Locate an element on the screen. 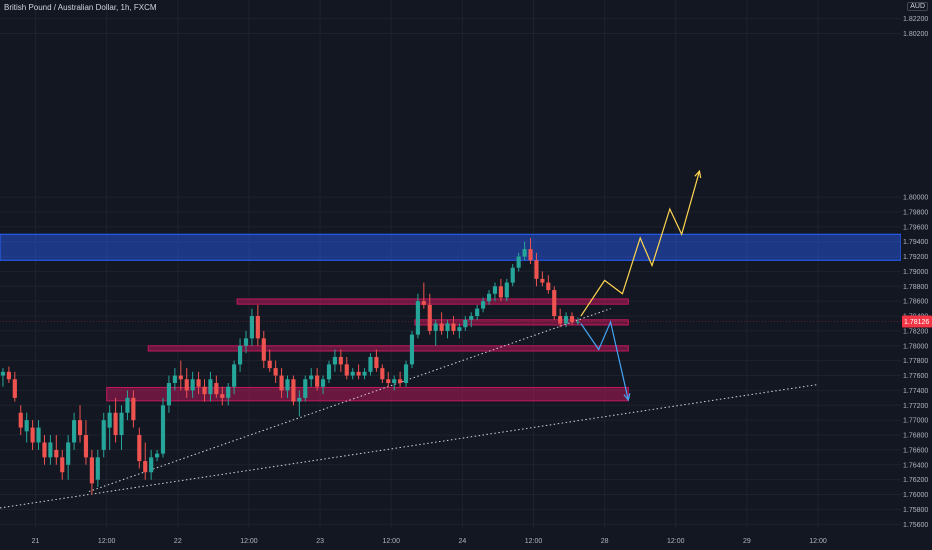 This screenshot has height=550, width=932. price-tick-label: 1.77400 is located at coordinates (915, 391).